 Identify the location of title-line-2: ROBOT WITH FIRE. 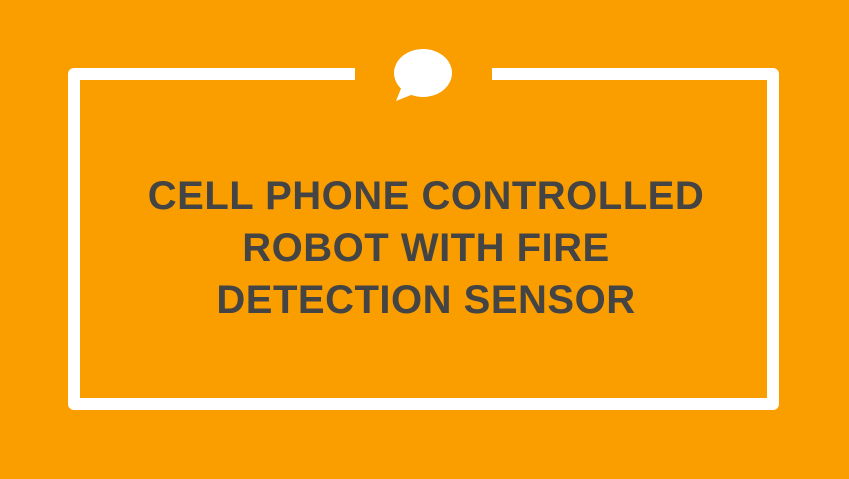
(426, 248).